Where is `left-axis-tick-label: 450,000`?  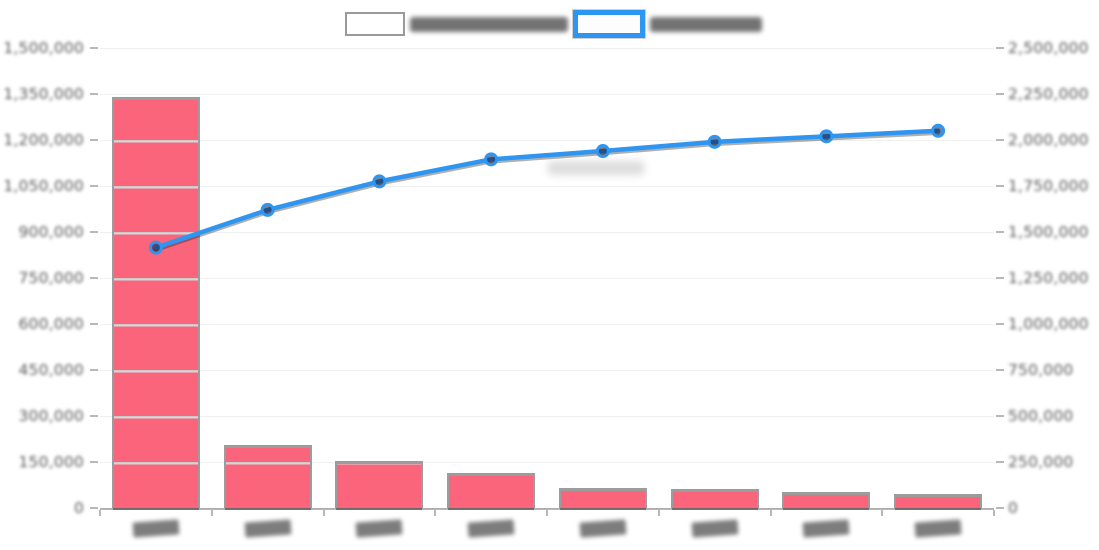
left-axis-tick-label: 450,000 is located at coordinates (51, 370).